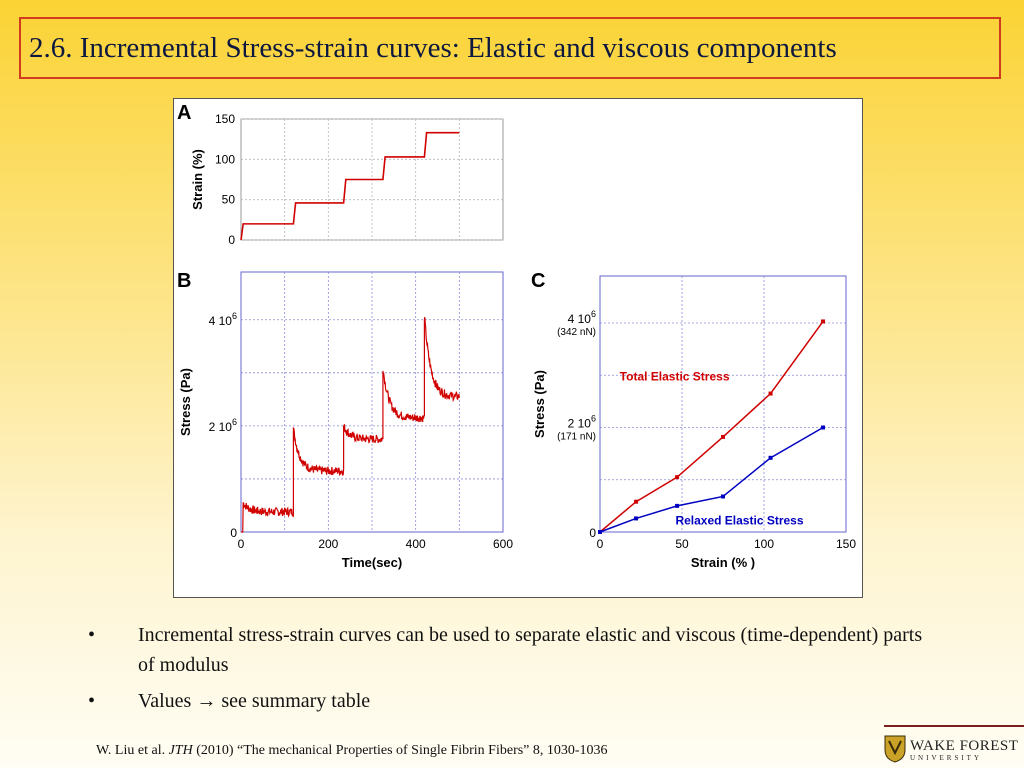  What do you see at coordinates (538, 281) in the screenshot?
I see `panel-letter-c: C` at bounding box center [538, 281].